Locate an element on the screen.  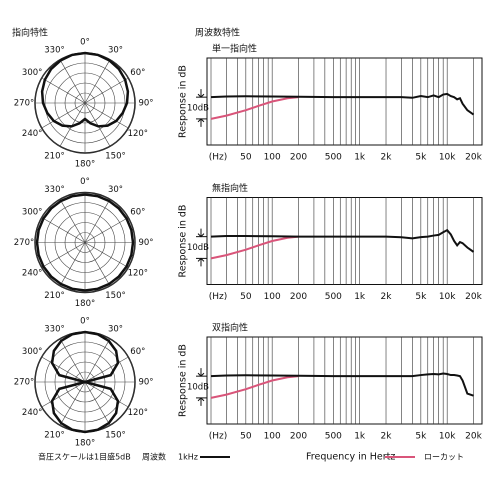
frequency-heading: 周波数特性 is located at coordinates (217, 33).